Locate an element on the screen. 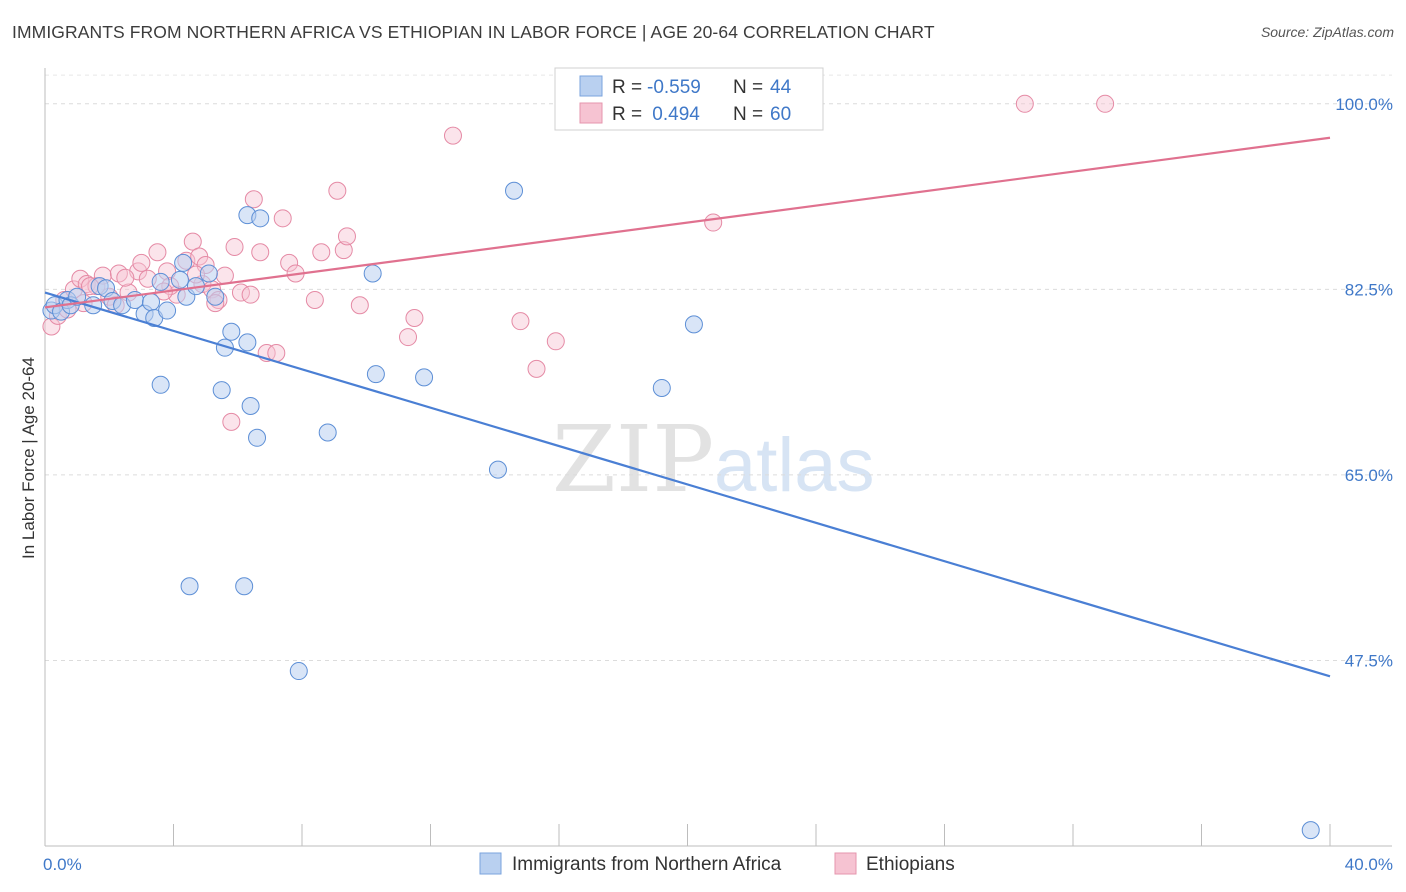 The image size is (1406, 892). watermark-atlas: atlas is located at coordinates (794, 465).